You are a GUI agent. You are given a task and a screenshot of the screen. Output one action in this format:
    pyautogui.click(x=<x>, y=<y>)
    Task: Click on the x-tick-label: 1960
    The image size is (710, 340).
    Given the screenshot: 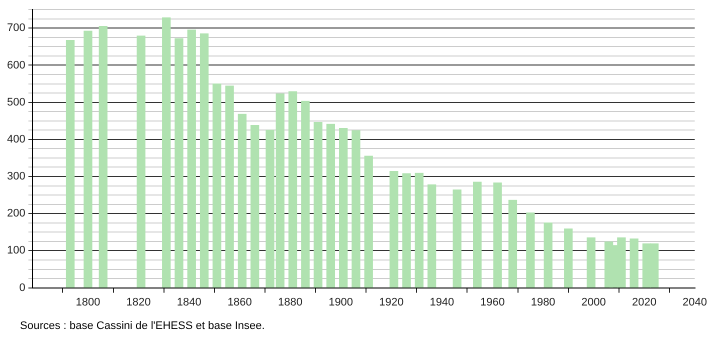 What is the action you would take?
    pyautogui.click(x=492, y=302)
    